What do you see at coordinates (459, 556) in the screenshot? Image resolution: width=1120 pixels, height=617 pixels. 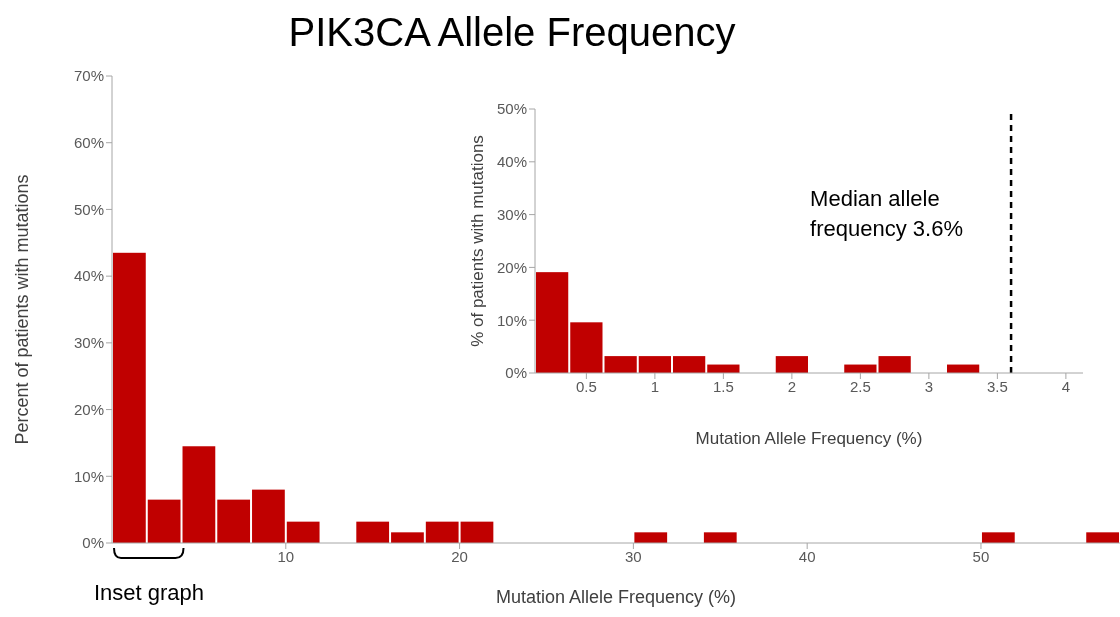 I see `x-tick-label: 20` at bounding box center [459, 556].